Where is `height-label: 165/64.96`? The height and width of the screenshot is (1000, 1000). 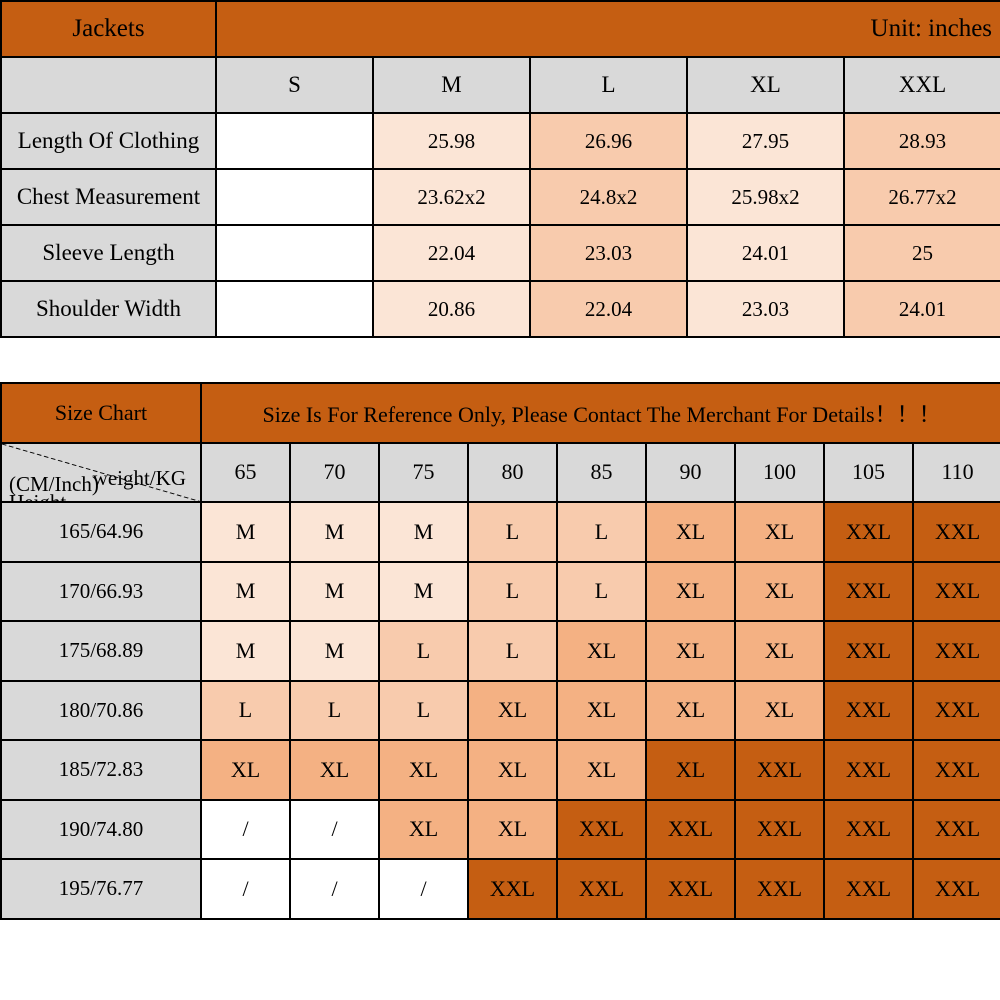
height-label: 165/64.96 is located at coordinates (101, 532).